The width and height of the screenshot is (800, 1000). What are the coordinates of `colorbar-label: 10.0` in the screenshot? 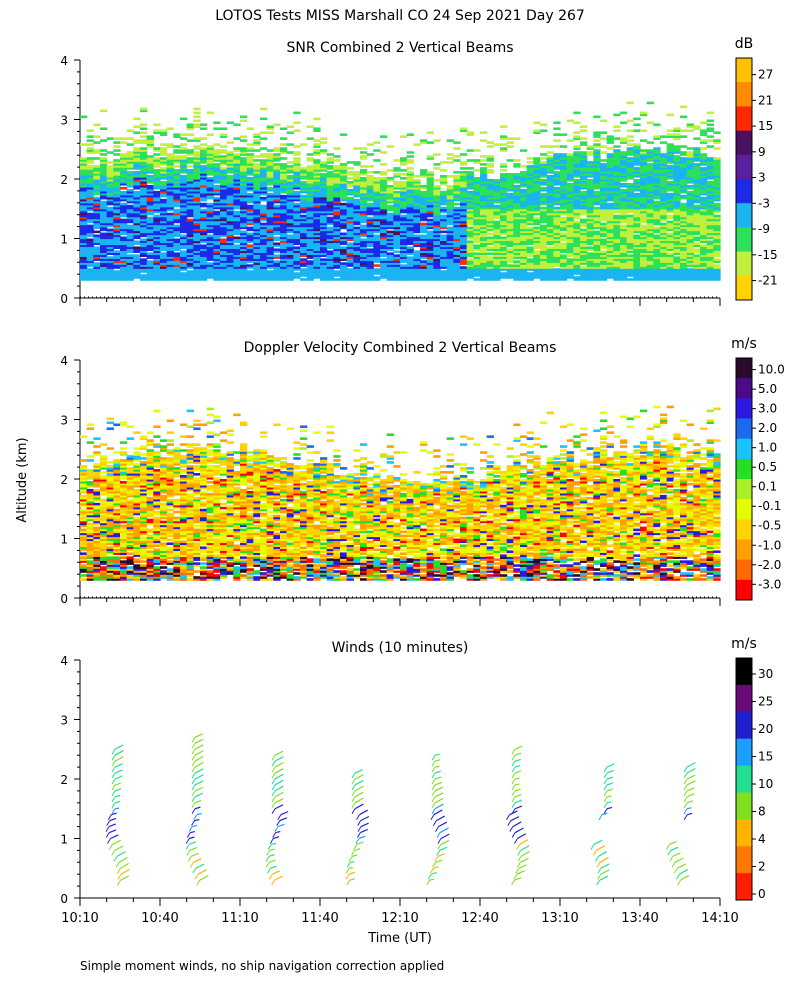 It's located at (771, 370).